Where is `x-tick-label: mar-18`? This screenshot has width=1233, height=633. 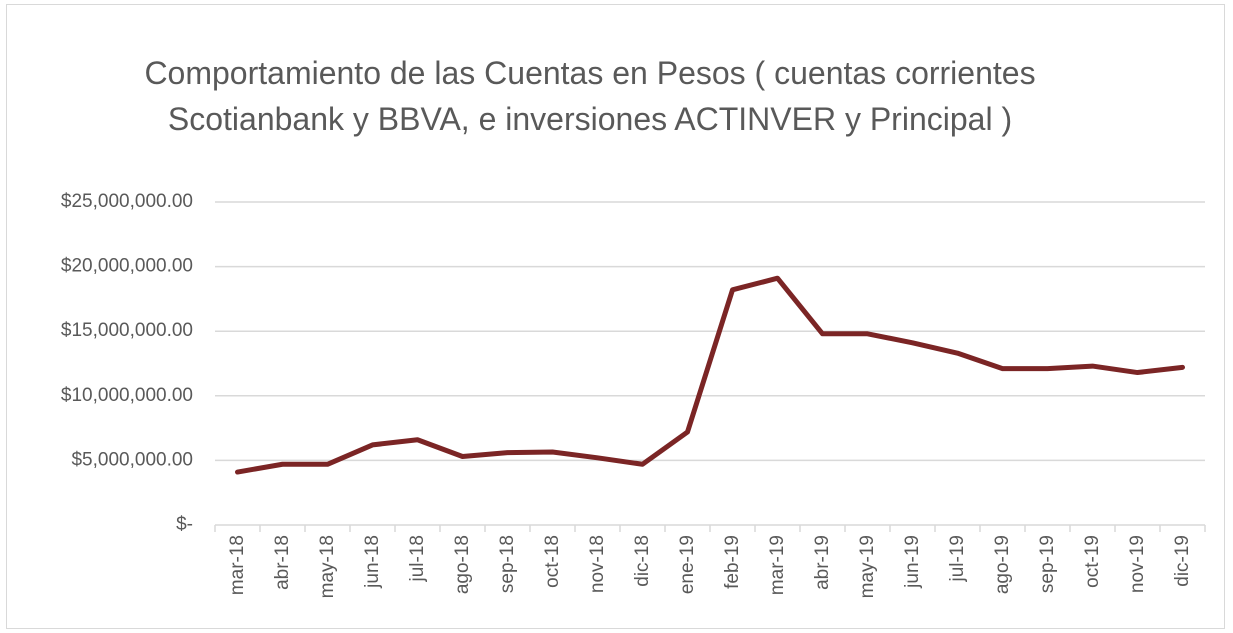
x-tick-label: mar-18 is located at coordinates (237, 565).